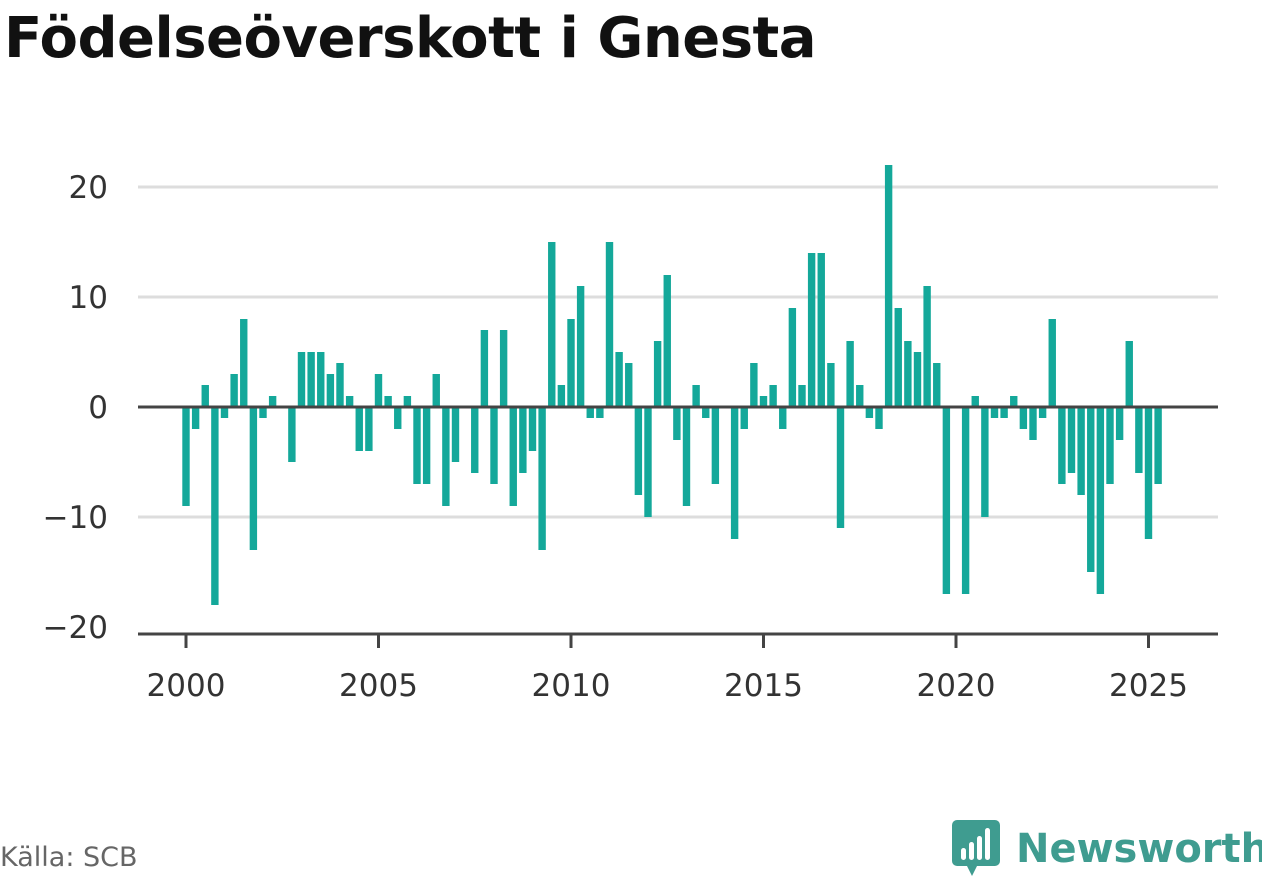  Describe the element at coordinates (75, 628) in the screenshot. I see `y-tick-label: −20` at that location.